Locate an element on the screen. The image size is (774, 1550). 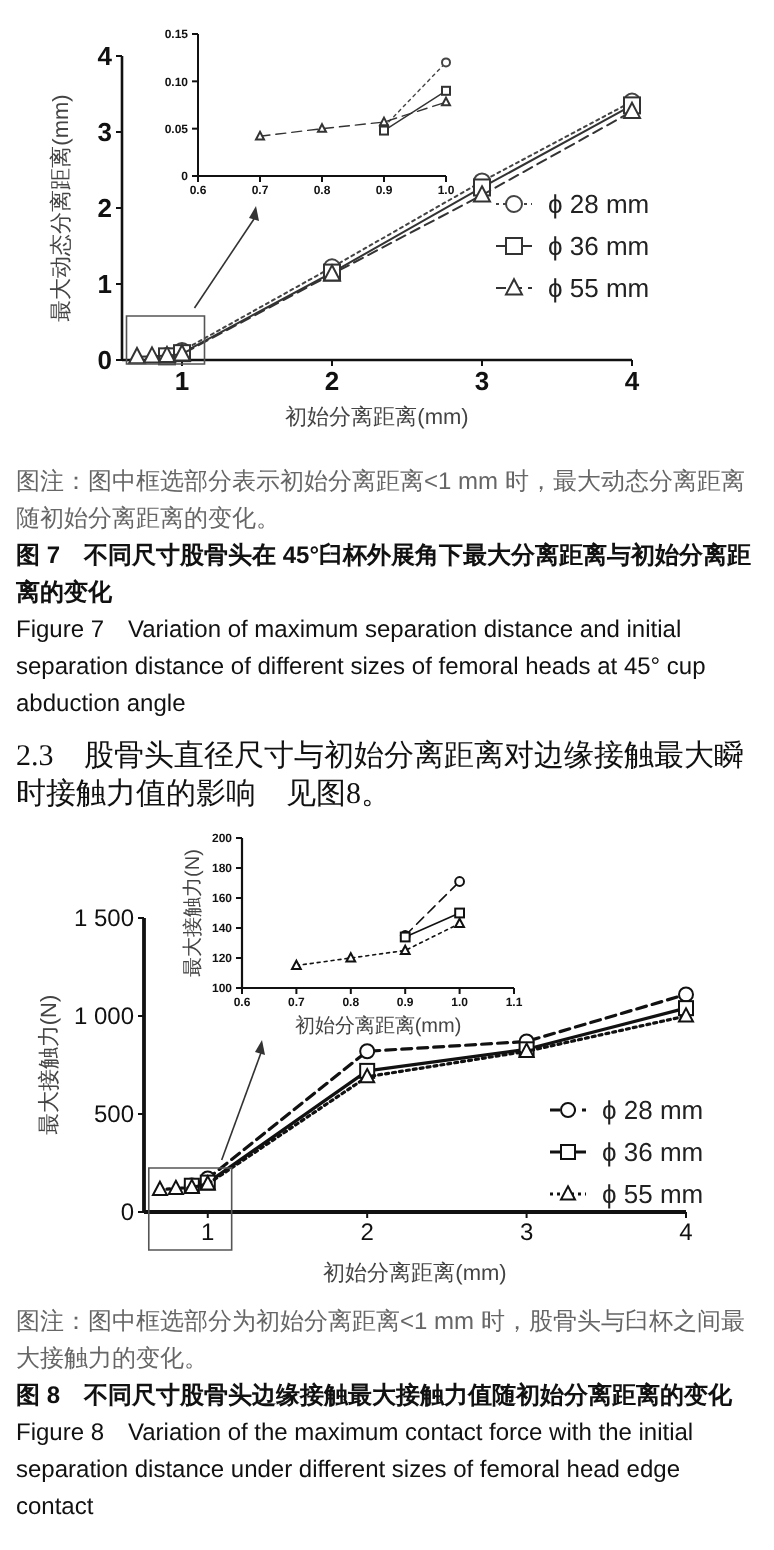
y-tick-label: 1 000 is located at coordinates (104, 1016).